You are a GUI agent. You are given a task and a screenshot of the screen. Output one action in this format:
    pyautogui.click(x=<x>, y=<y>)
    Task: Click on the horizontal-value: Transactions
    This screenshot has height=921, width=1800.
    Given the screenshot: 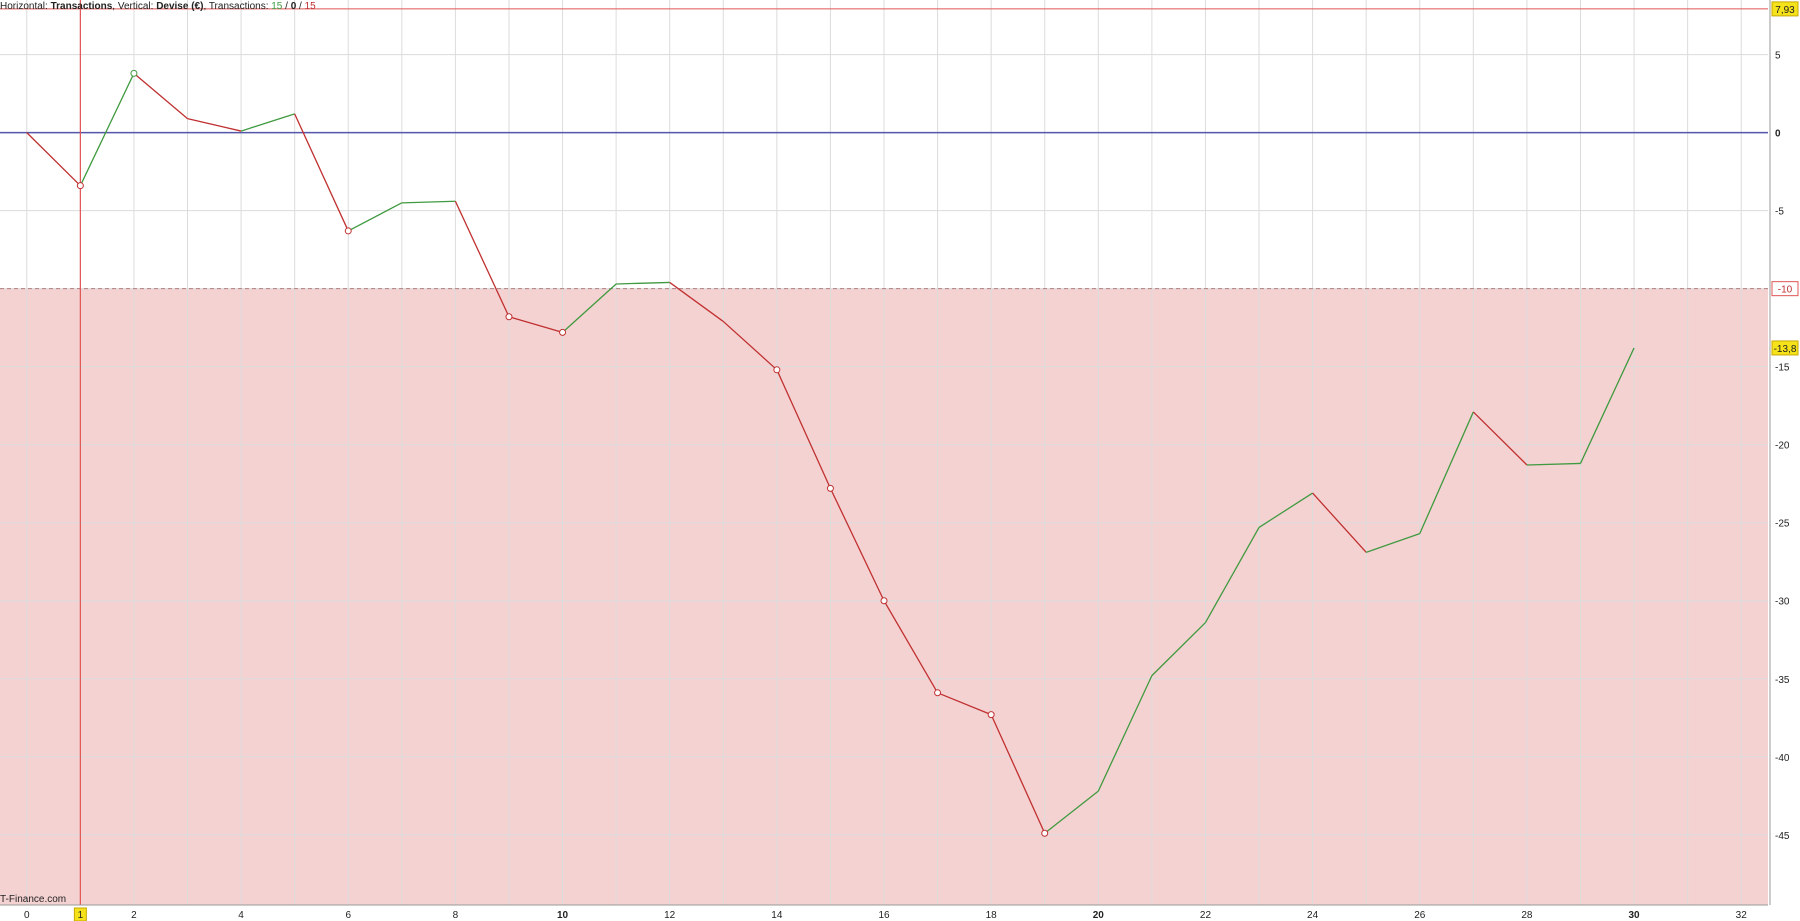 What is the action you would take?
    pyautogui.click(x=81, y=6)
    